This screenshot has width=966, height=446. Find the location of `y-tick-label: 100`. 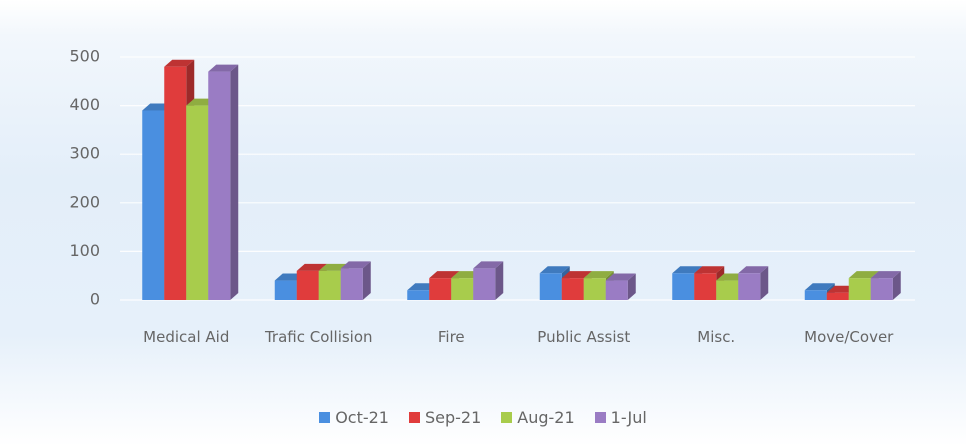

y-tick-label: 100 is located at coordinates (84, 250).